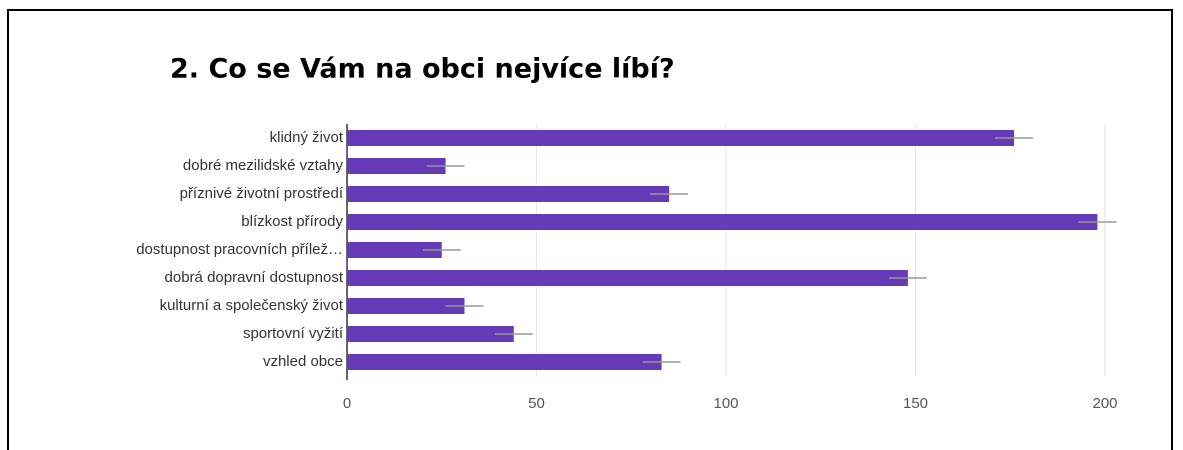  Describe the element at coordinates (725, 403) in the screenshot. I see `x-tick-label: 100` at that location.